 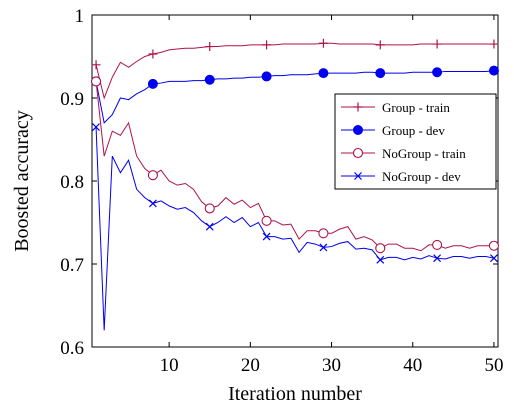 What do you see at coordinates (169, 365) in the screenshot?
I see `x-tick-label: 10` at bounding box center [169, 365].